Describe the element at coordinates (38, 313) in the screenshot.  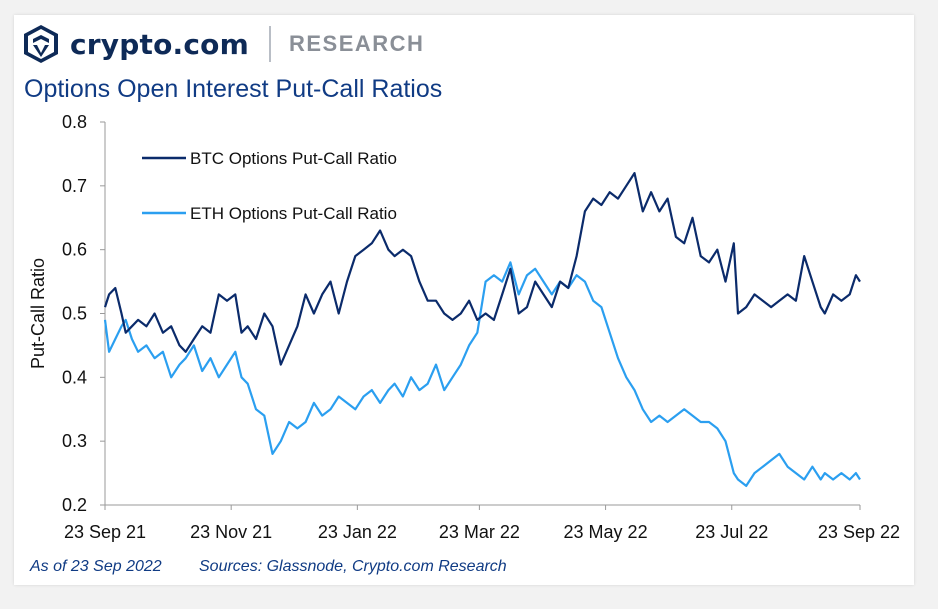
I see `y-axis-title: Put-Call Ratio` at that location.